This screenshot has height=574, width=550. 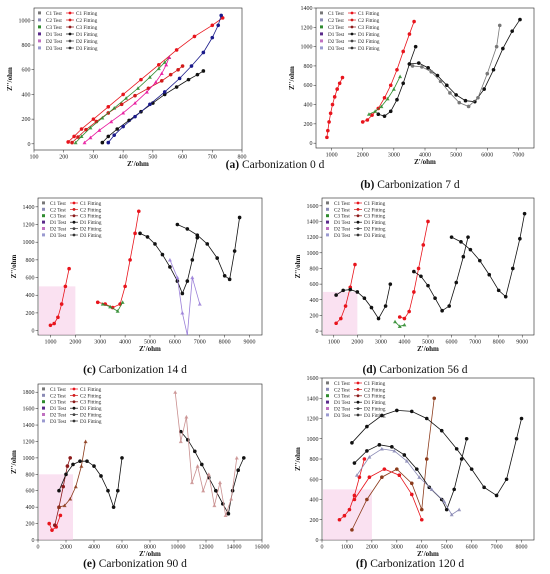 What do you see at coordinates (58, 223) in the screenshot?
I see `legend-entry: D1 Test` at bounding box center [58, 223].